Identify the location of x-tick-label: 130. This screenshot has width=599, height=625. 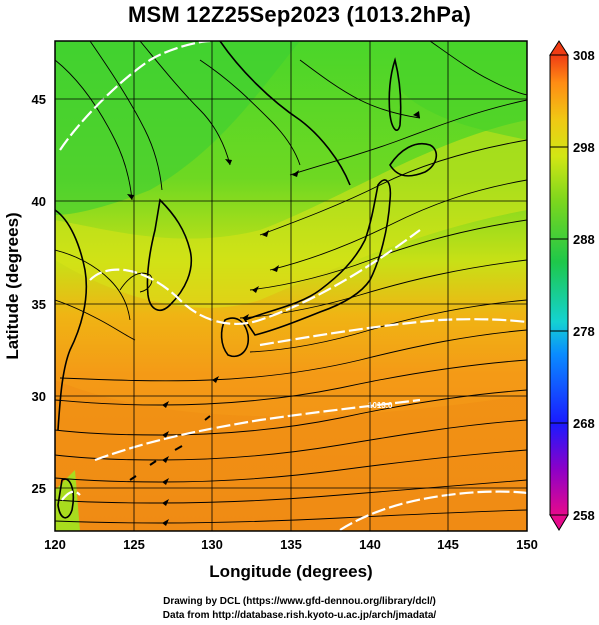
(212, 544).